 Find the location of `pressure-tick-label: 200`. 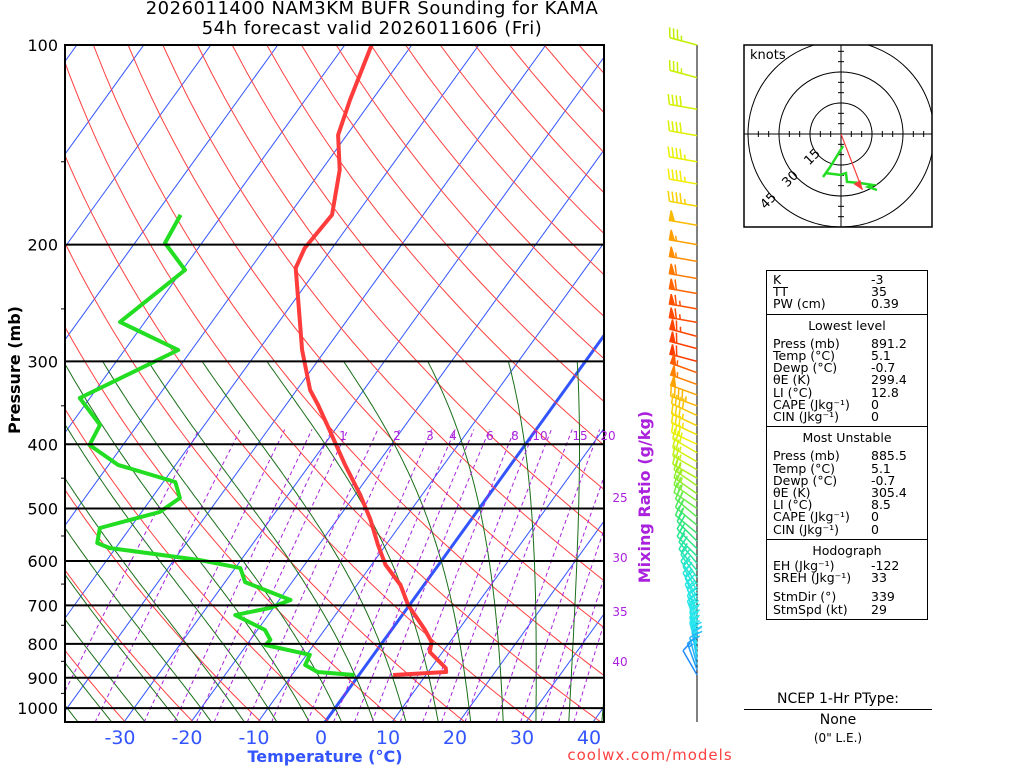

pressure-tick-label: 200 is located at coordinates (42, 245).